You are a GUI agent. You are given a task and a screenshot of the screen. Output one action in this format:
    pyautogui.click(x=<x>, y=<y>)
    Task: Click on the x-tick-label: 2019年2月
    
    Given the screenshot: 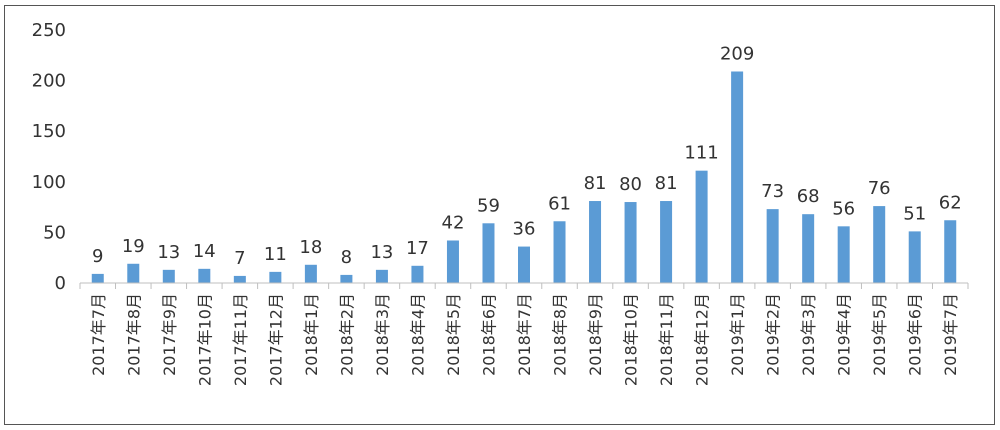 What is the action you would take?
    pyautogui.click(x=773, y=334)
    